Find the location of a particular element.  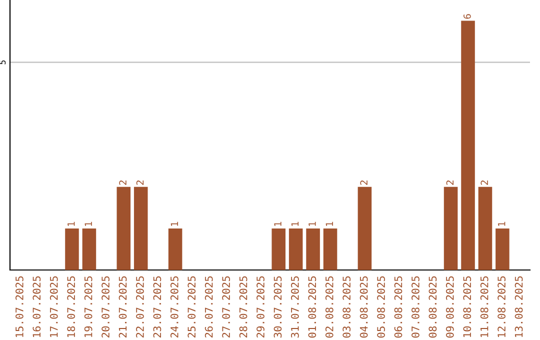

x-tick-label: 18.07.2025 is located at coordinates (71, 307).